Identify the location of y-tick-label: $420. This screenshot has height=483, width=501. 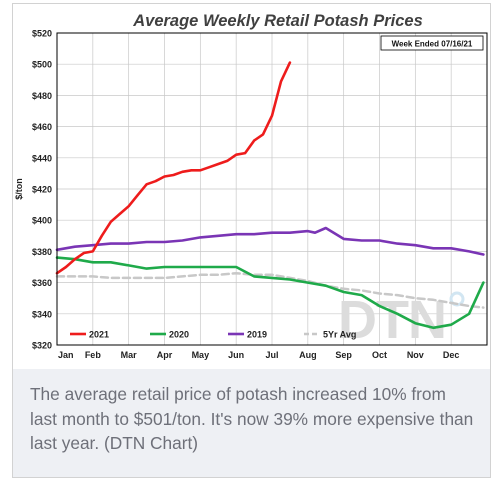
(42, 190).